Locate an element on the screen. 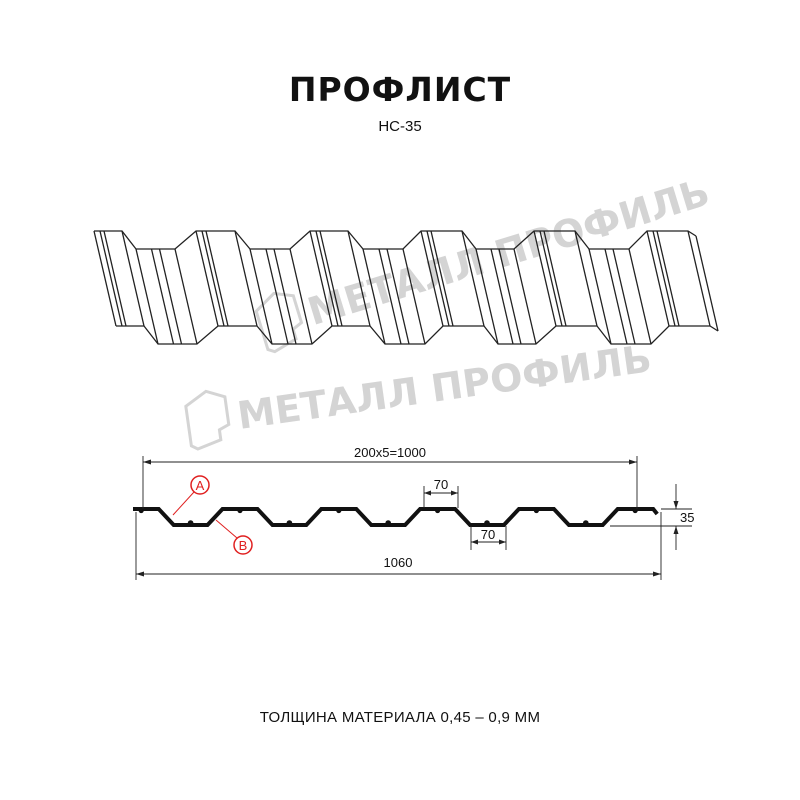 The image size is (800, 800). profile-sheet-3d is located at coordinates (406, 287).